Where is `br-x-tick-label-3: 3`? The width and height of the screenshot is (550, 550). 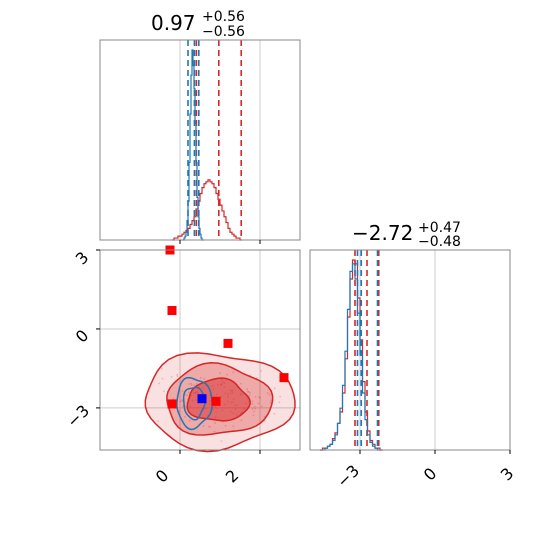
br-x-tick-label-3: 3 is located at coordinates (507, 474).